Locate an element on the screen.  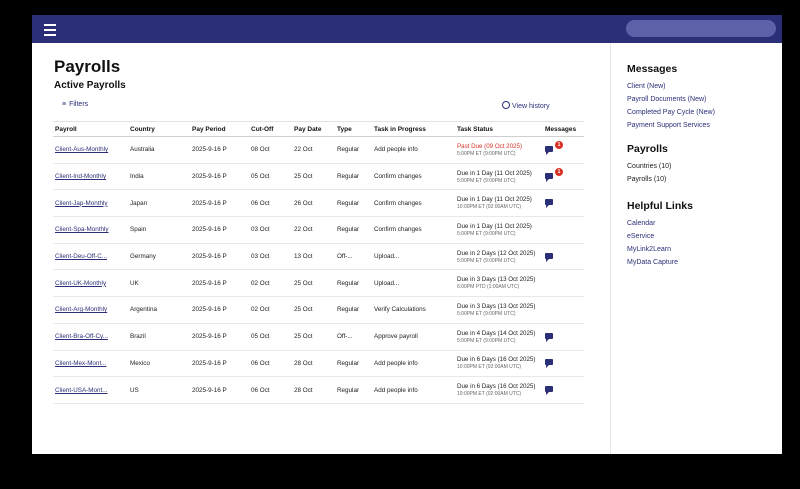
cell-pay-date: 28 Oct is located at coordinates (313, 364).